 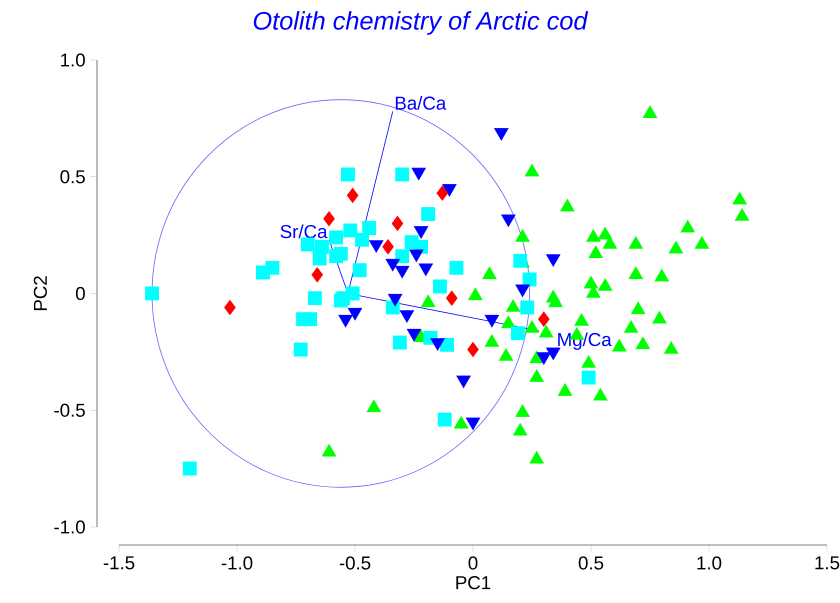 I want to click on x-tick-label: 1.5, so click(x=827, y=563).